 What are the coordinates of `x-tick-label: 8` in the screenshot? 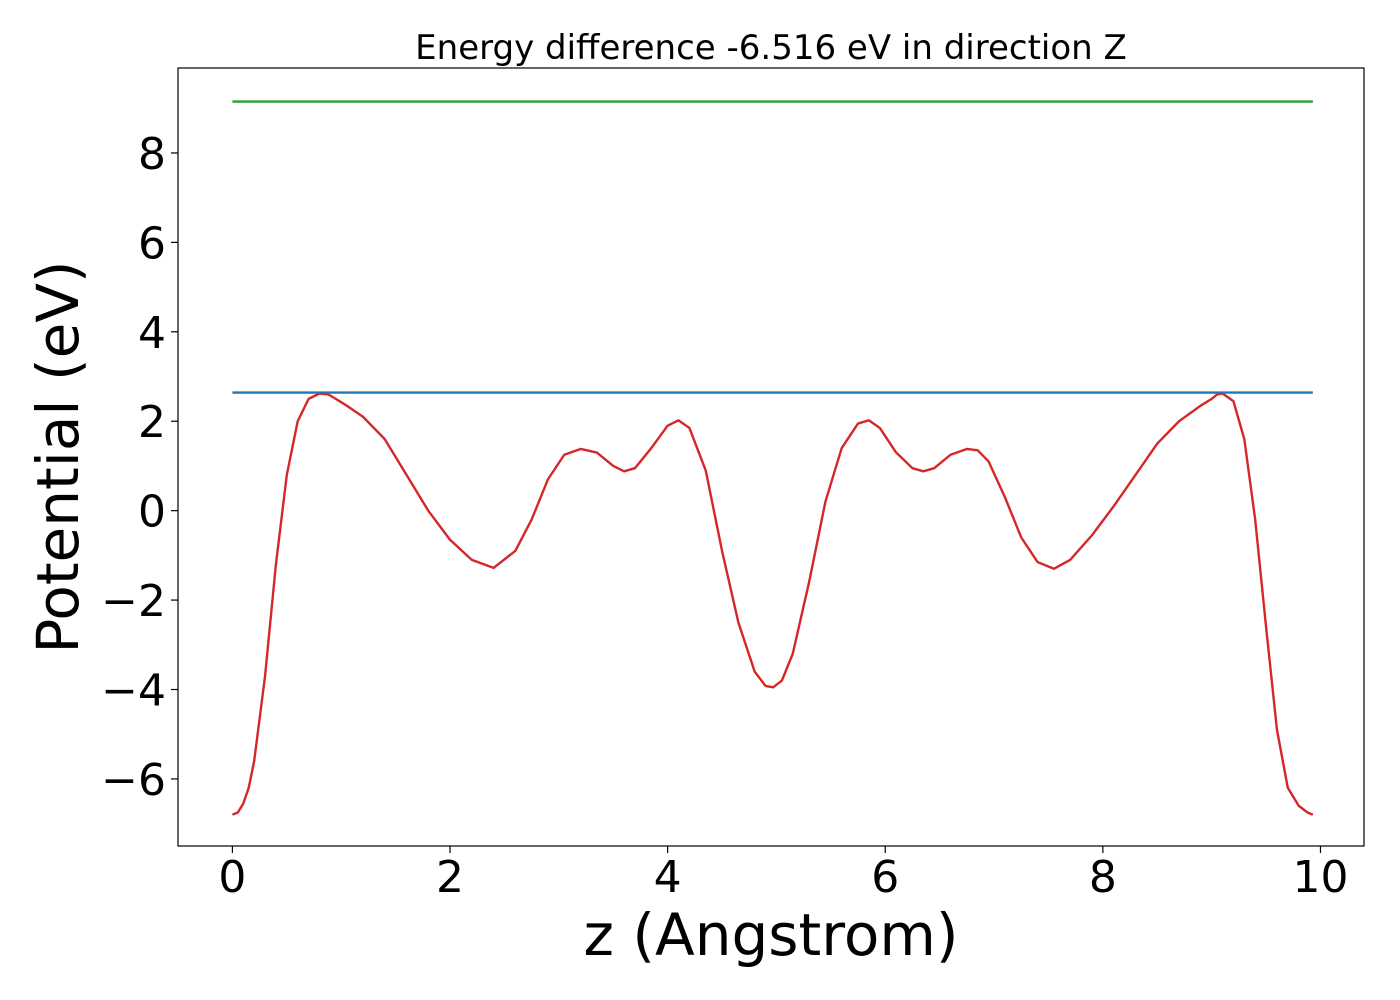 It's located at (1103, 877).